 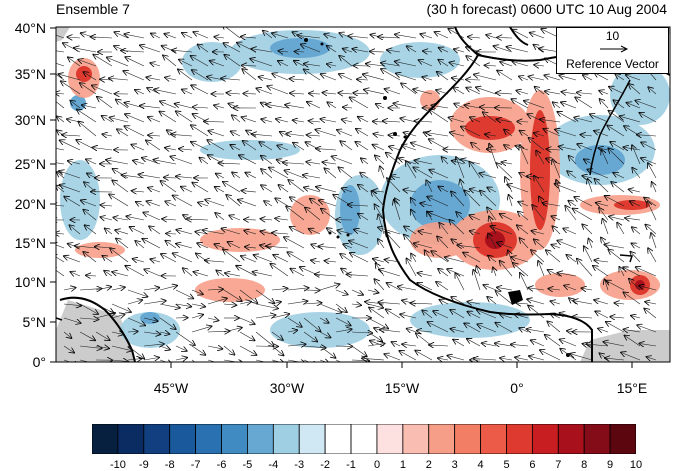 I want to click on lon-label-45w: 45°W, so click(x=171, y=388).